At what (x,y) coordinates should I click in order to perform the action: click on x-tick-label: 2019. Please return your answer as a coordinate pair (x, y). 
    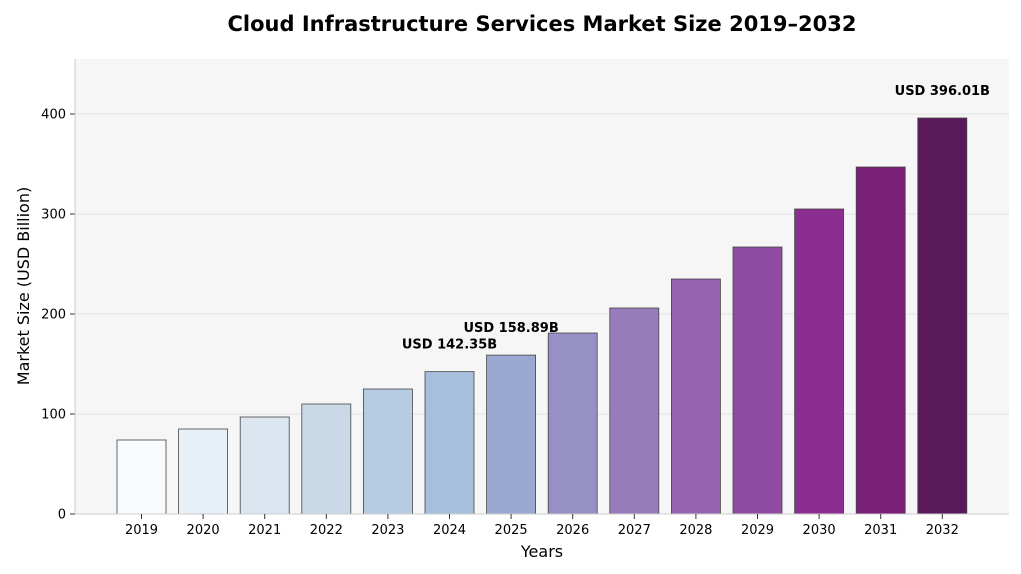
    Looking at the image, I should click on (141, 530).